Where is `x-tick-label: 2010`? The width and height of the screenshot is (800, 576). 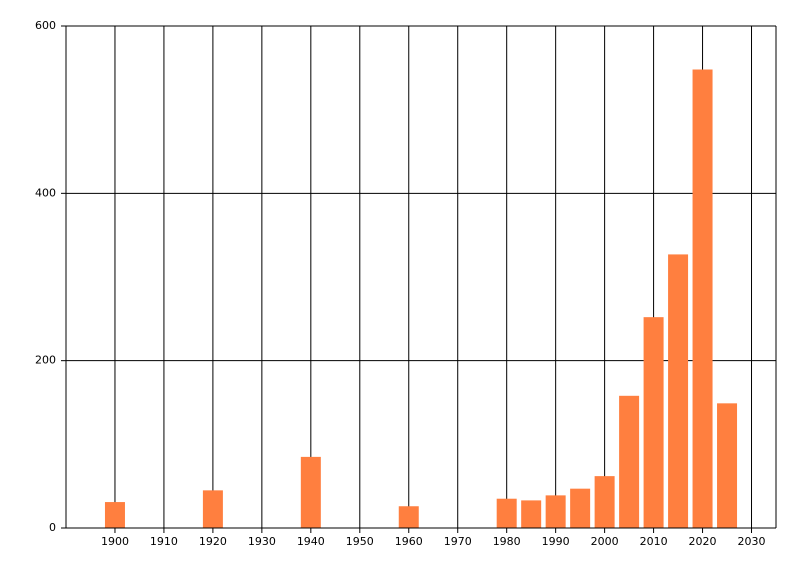 x-tick-label: 2010 is located at coordinates (654, 541).